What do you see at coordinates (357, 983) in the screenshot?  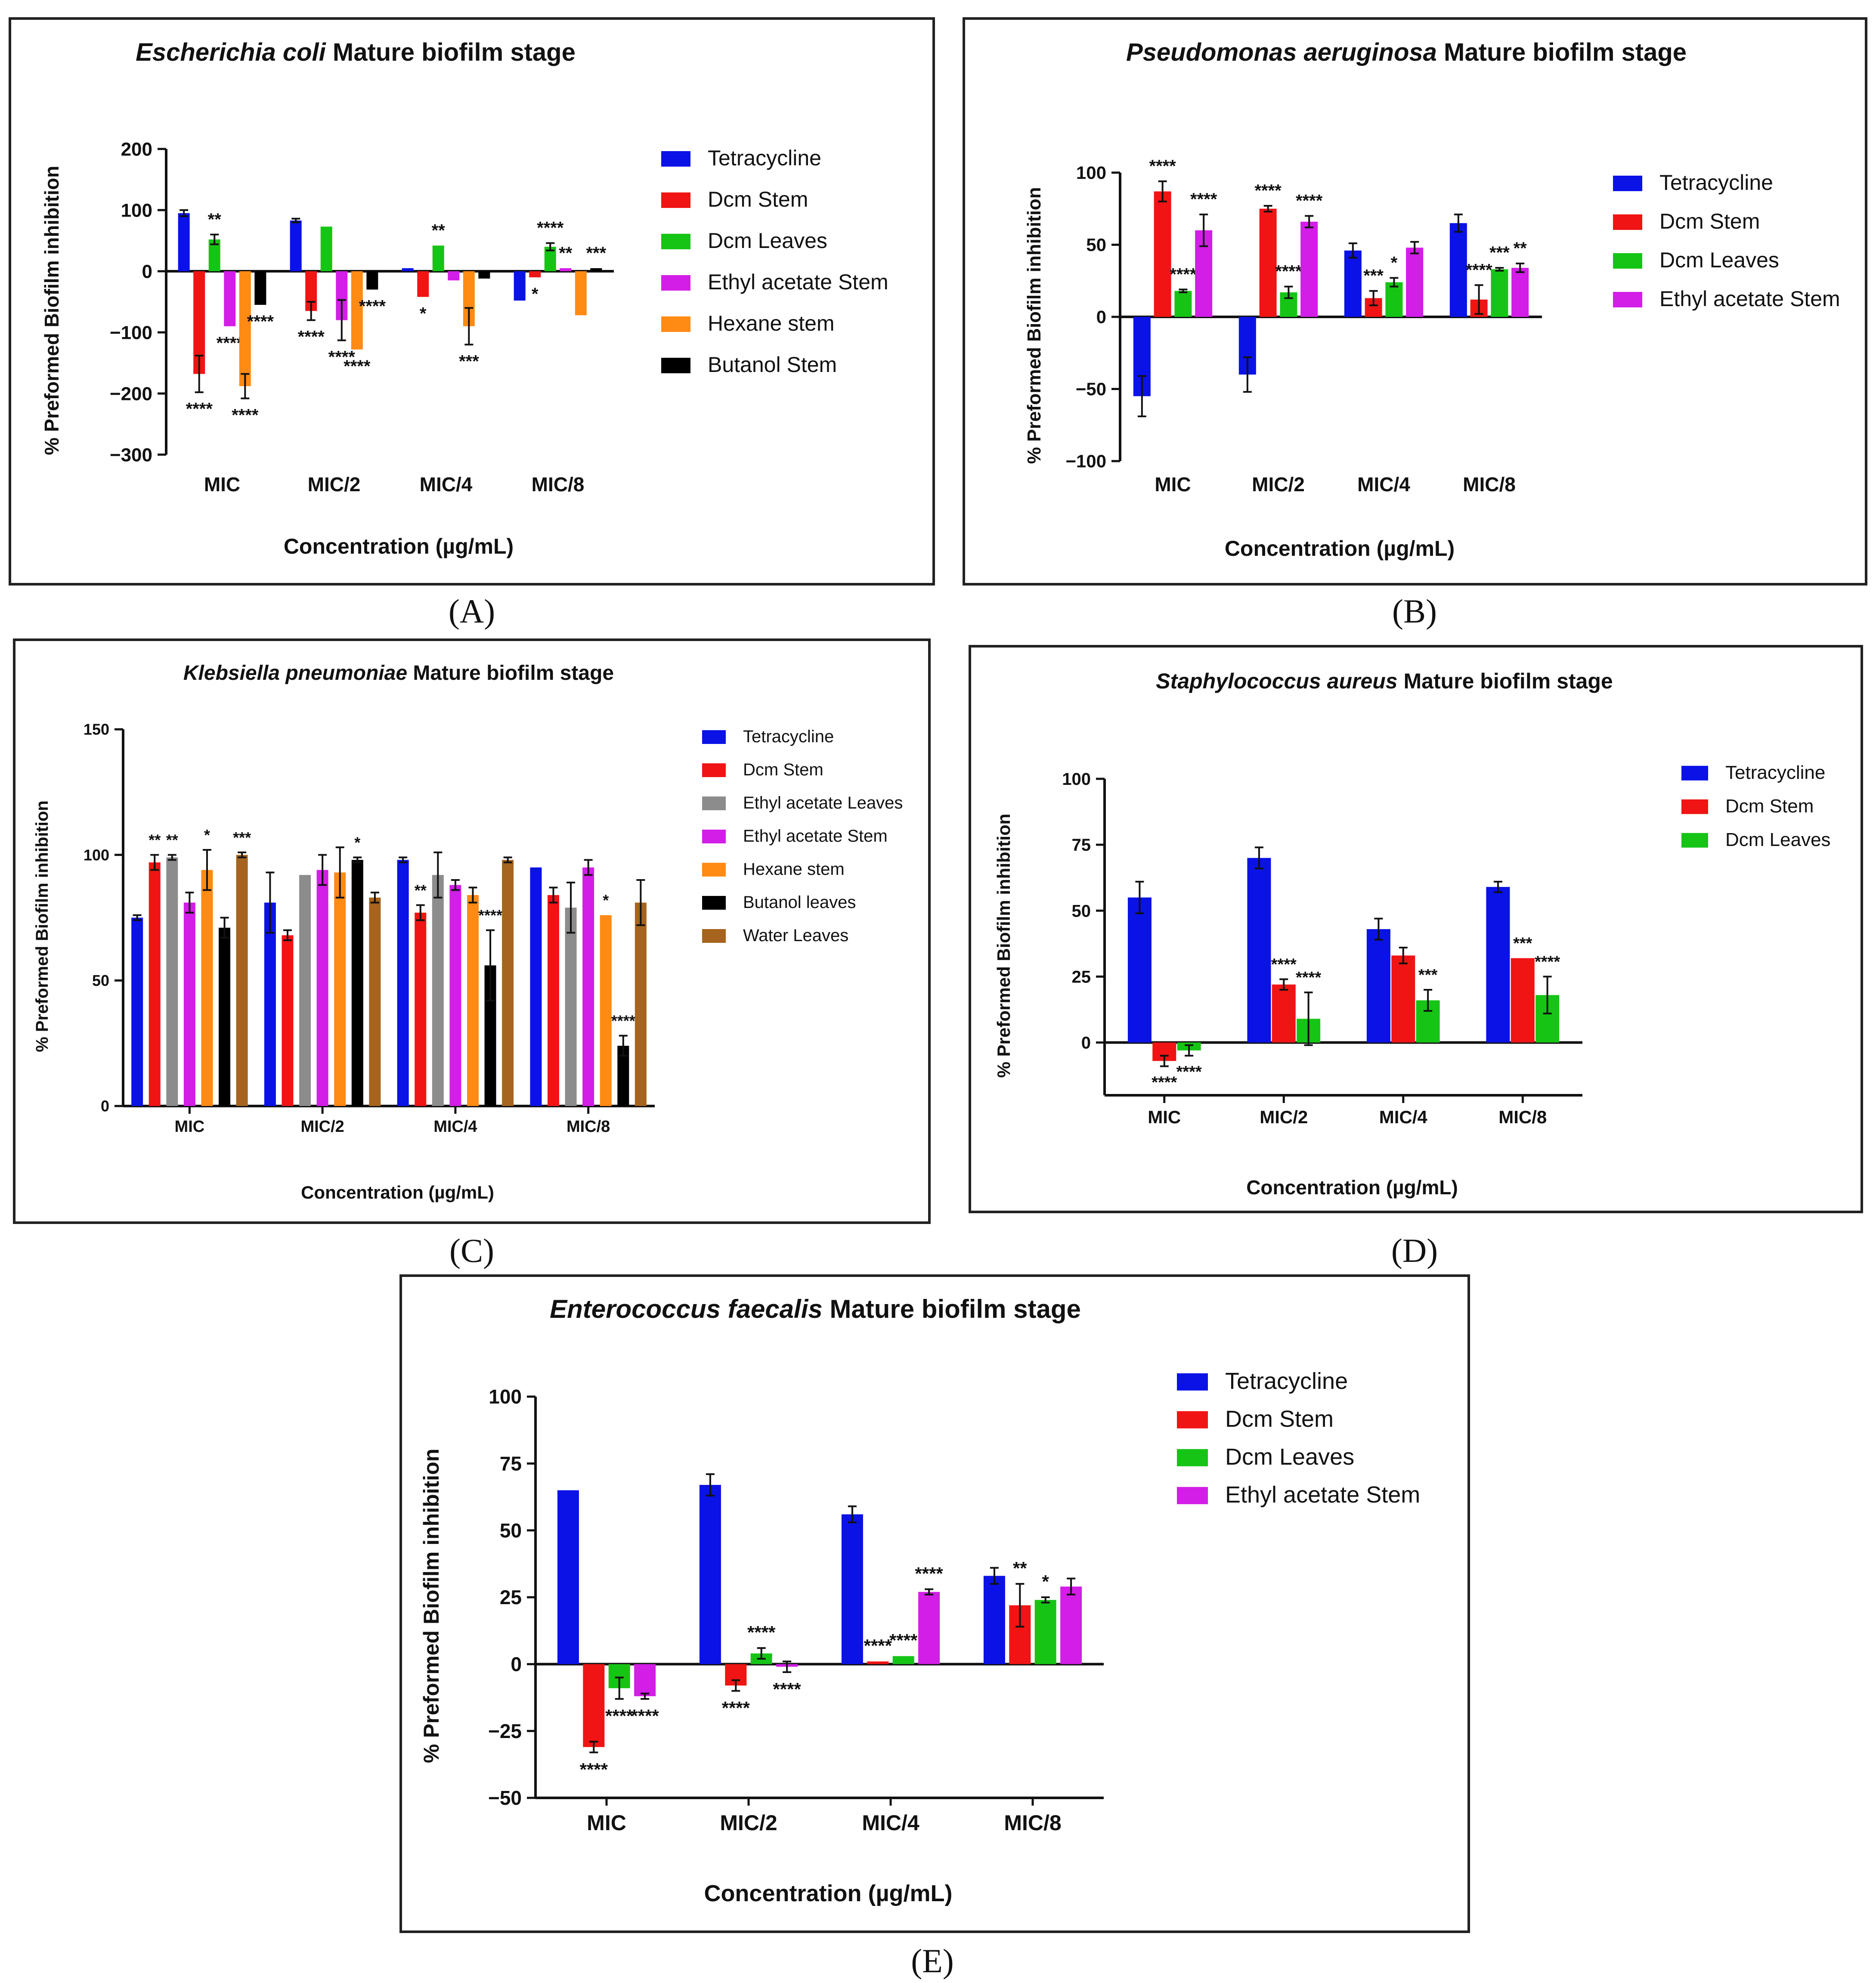 I see `bar-butanol-leaves` at bounding box center [357, 983].